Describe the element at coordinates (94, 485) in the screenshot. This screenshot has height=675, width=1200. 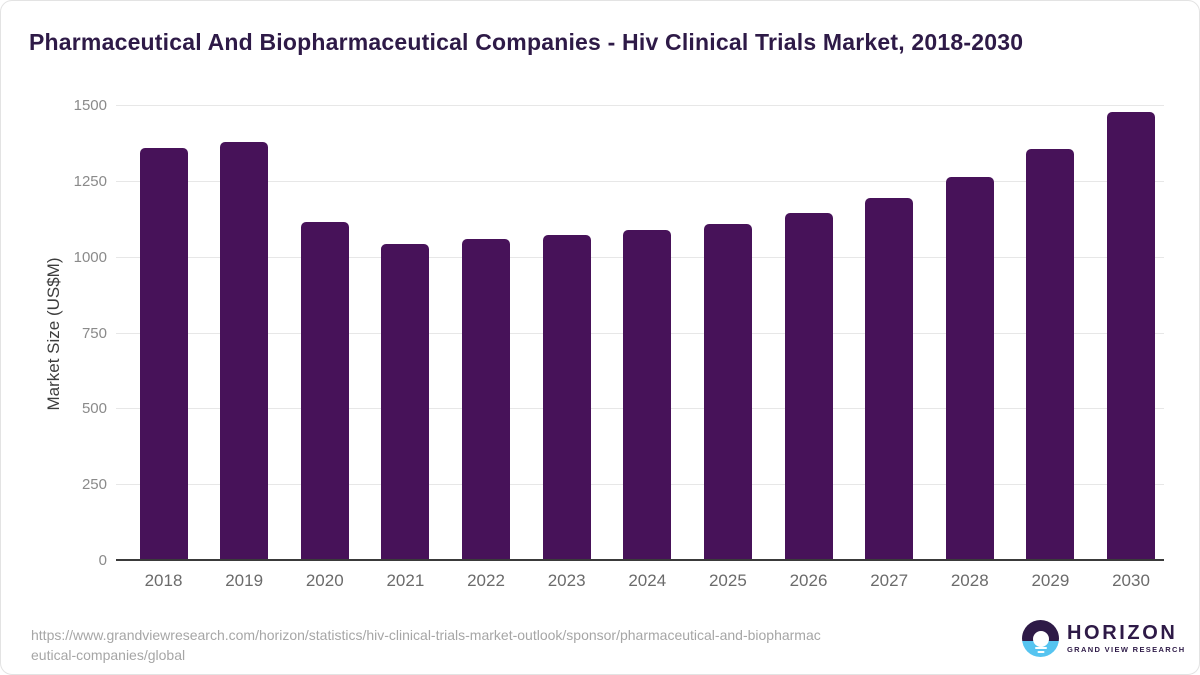
I see `y-tick-label-250: 250` at that location.